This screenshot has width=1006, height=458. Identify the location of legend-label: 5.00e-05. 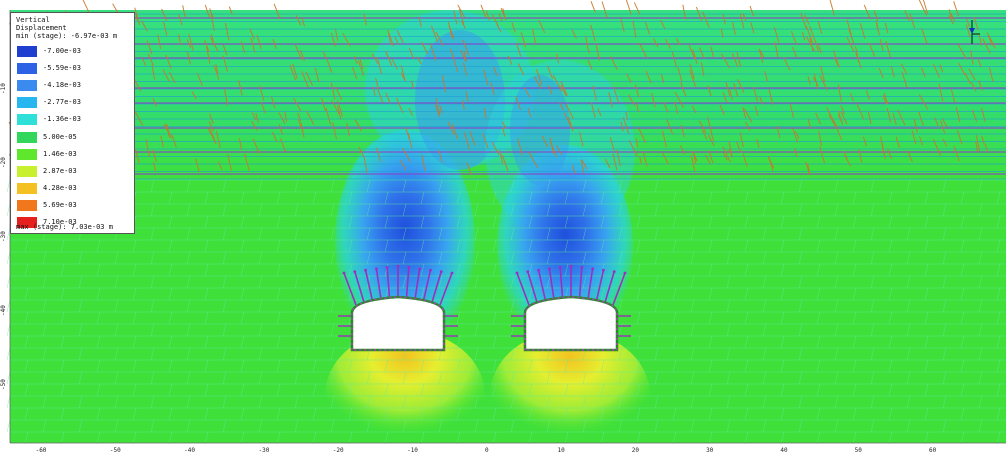
(60, 136).